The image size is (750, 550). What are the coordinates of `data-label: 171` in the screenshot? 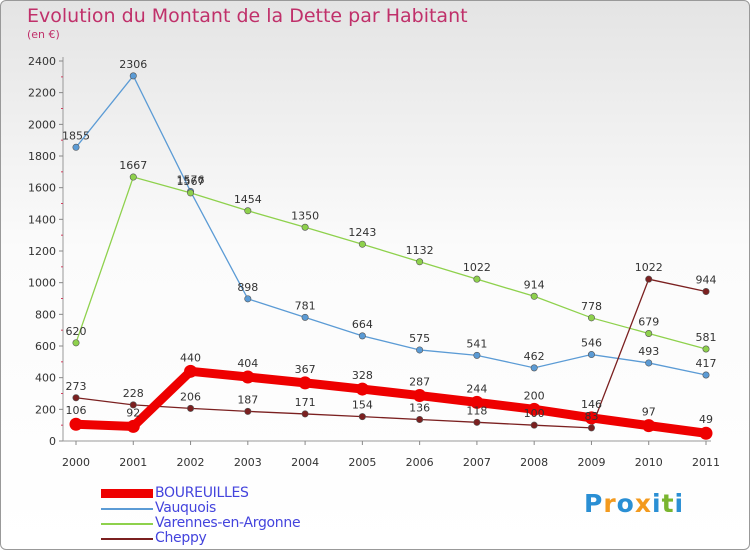 It's located at (305, 402).